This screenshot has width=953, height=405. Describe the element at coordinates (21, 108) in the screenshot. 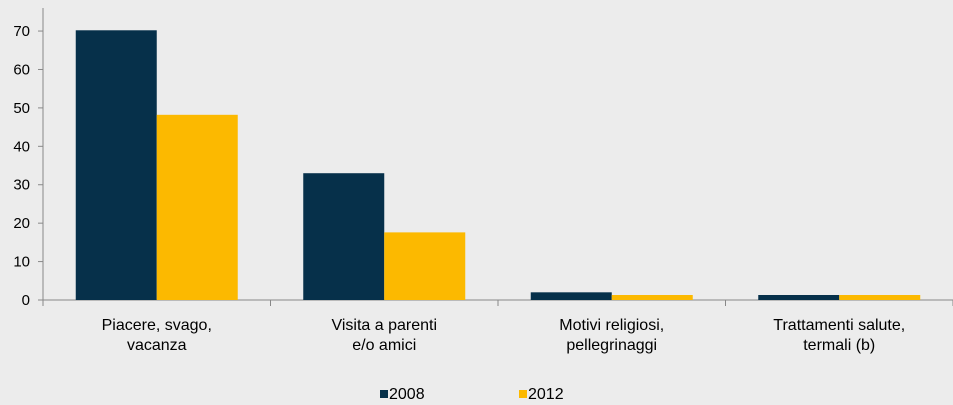

I see `y-tick-label: 50` at that location.